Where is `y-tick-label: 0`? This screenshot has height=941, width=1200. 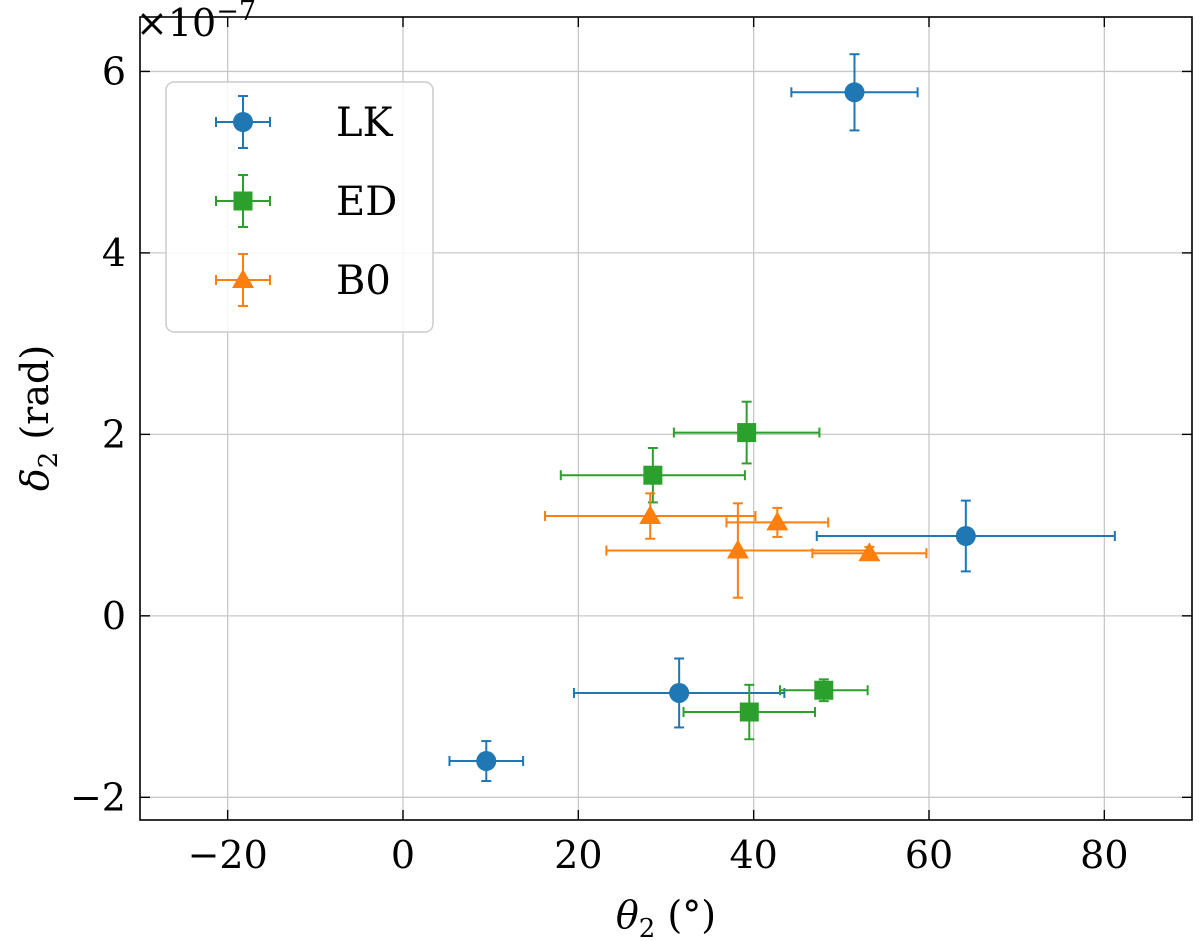 y-tick-label: 0 is located at coordinates (114, 616).